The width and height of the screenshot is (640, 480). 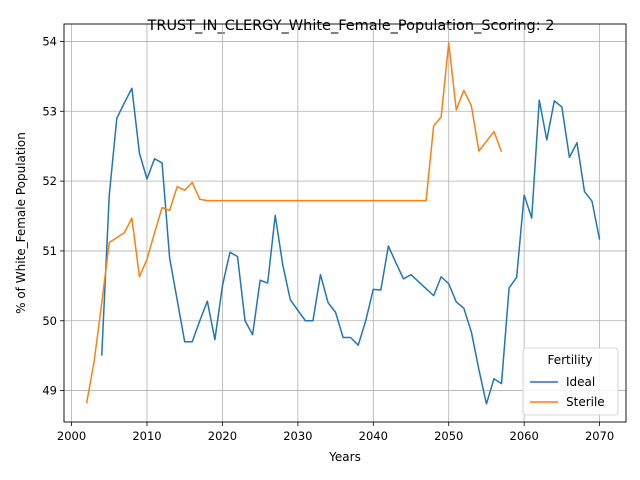 What do you see at coordinates (49, 181) in the screenshot?
I see `y-tick-label: 52` at bounding box center [49, 181].